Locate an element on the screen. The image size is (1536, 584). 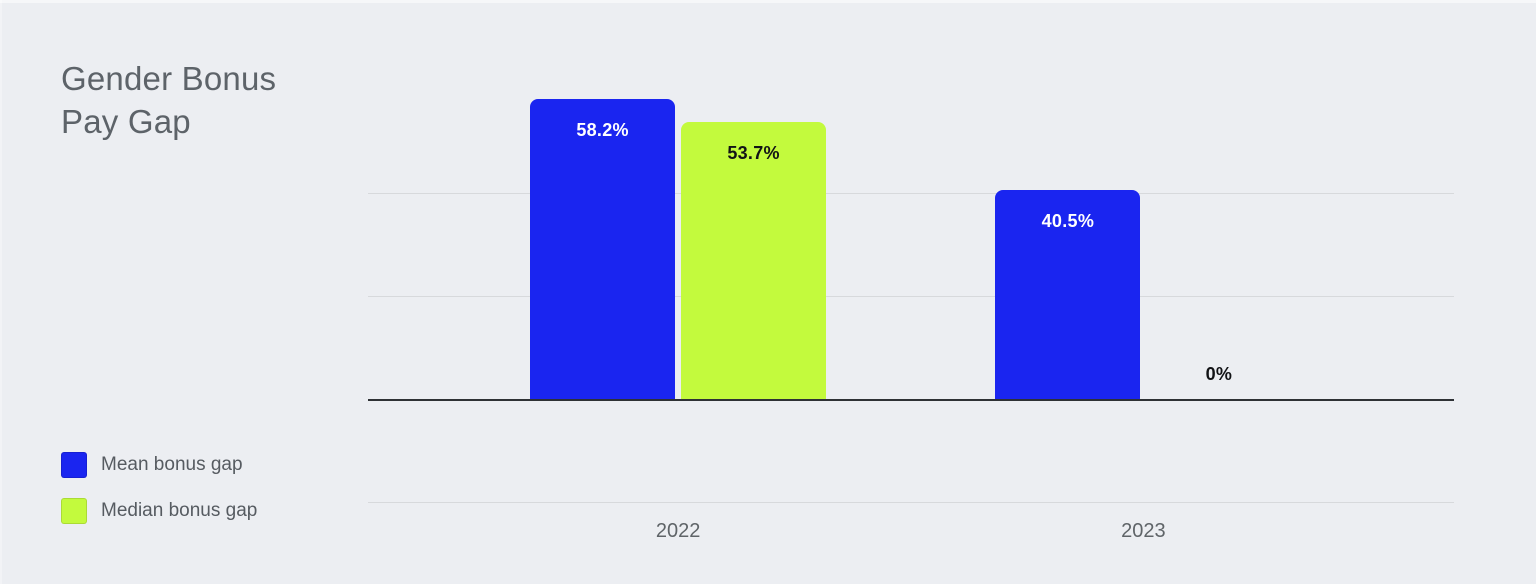
x-axis-label-2022: 2022 is located at coordinates (678, 531).